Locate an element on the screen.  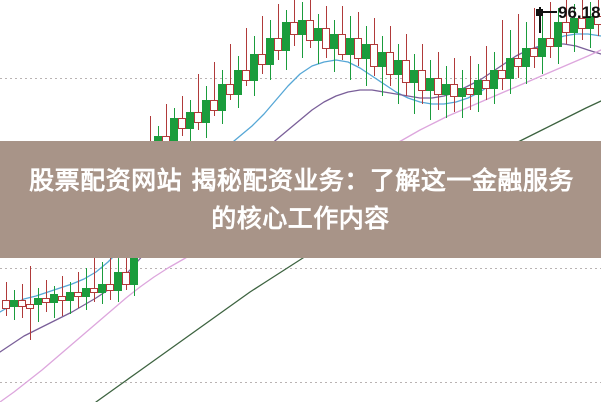
annotation-stem is located at coordinates (540, 20).